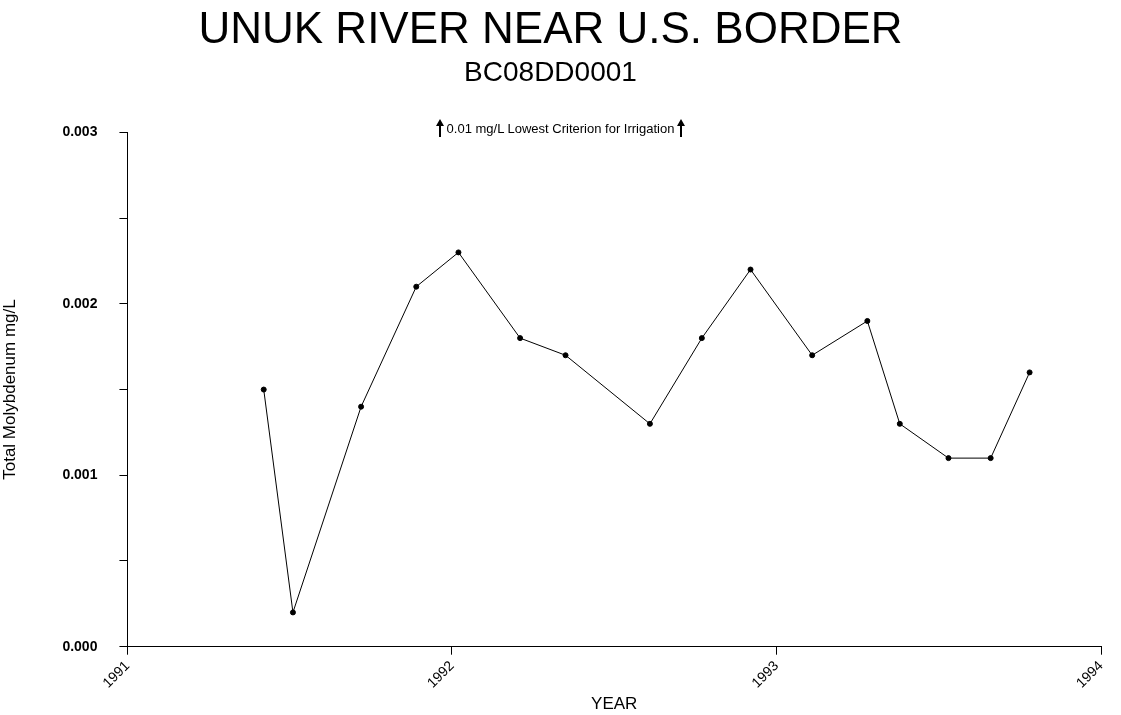 The height and width of the screenshot is (715, 1121). What do you see at coordinates (80, 645) in the screenshot?
I see `y-tick-label: 0.000` at bounding box center [80, 645].